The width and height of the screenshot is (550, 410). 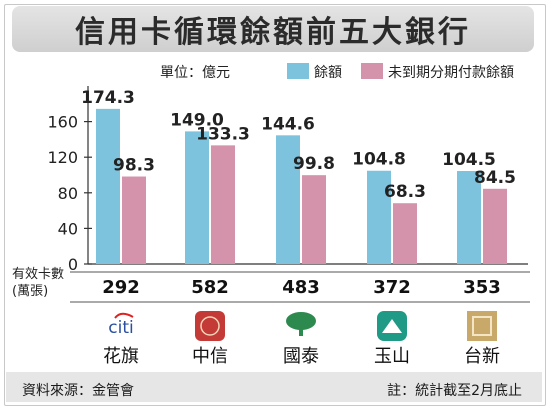 I want to click on card-count: 372, so click(x=392, y=287).